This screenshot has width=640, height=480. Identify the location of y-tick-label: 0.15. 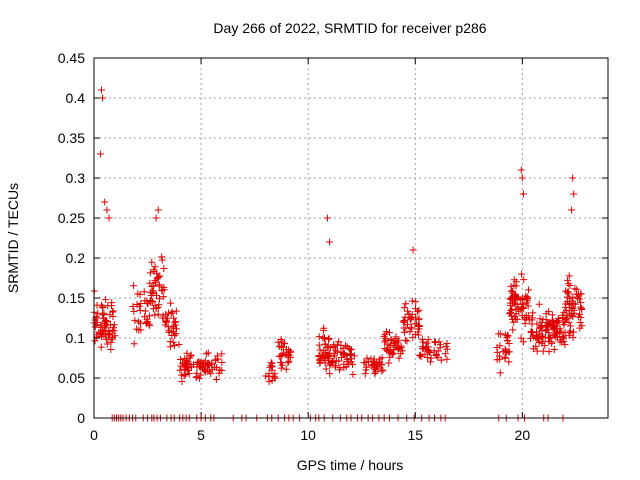
(71, 298).